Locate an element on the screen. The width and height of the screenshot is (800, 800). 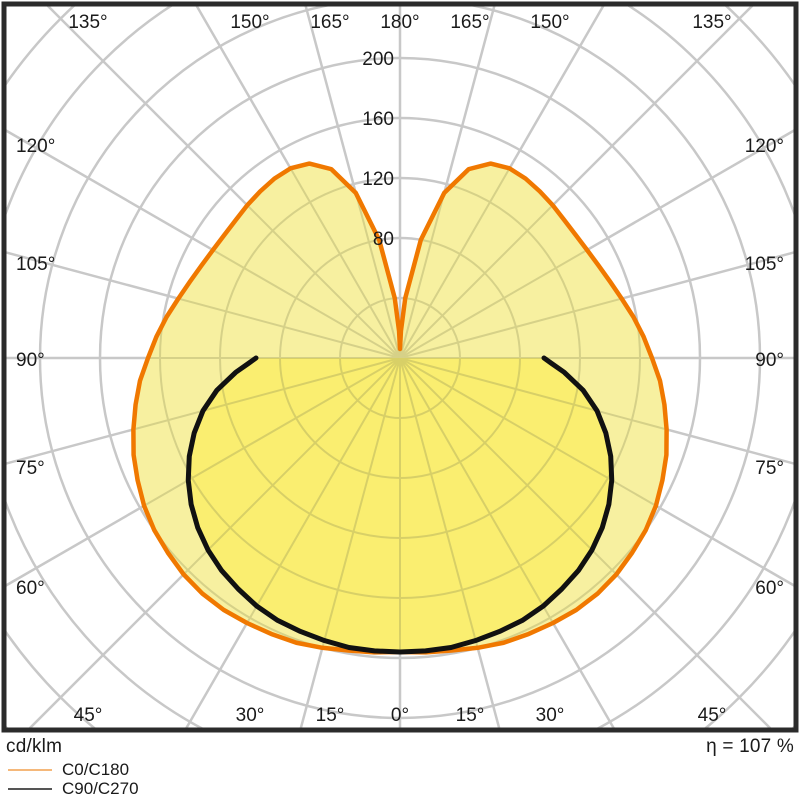
unit-label: cd/klm is located at coordinates (34, 746).